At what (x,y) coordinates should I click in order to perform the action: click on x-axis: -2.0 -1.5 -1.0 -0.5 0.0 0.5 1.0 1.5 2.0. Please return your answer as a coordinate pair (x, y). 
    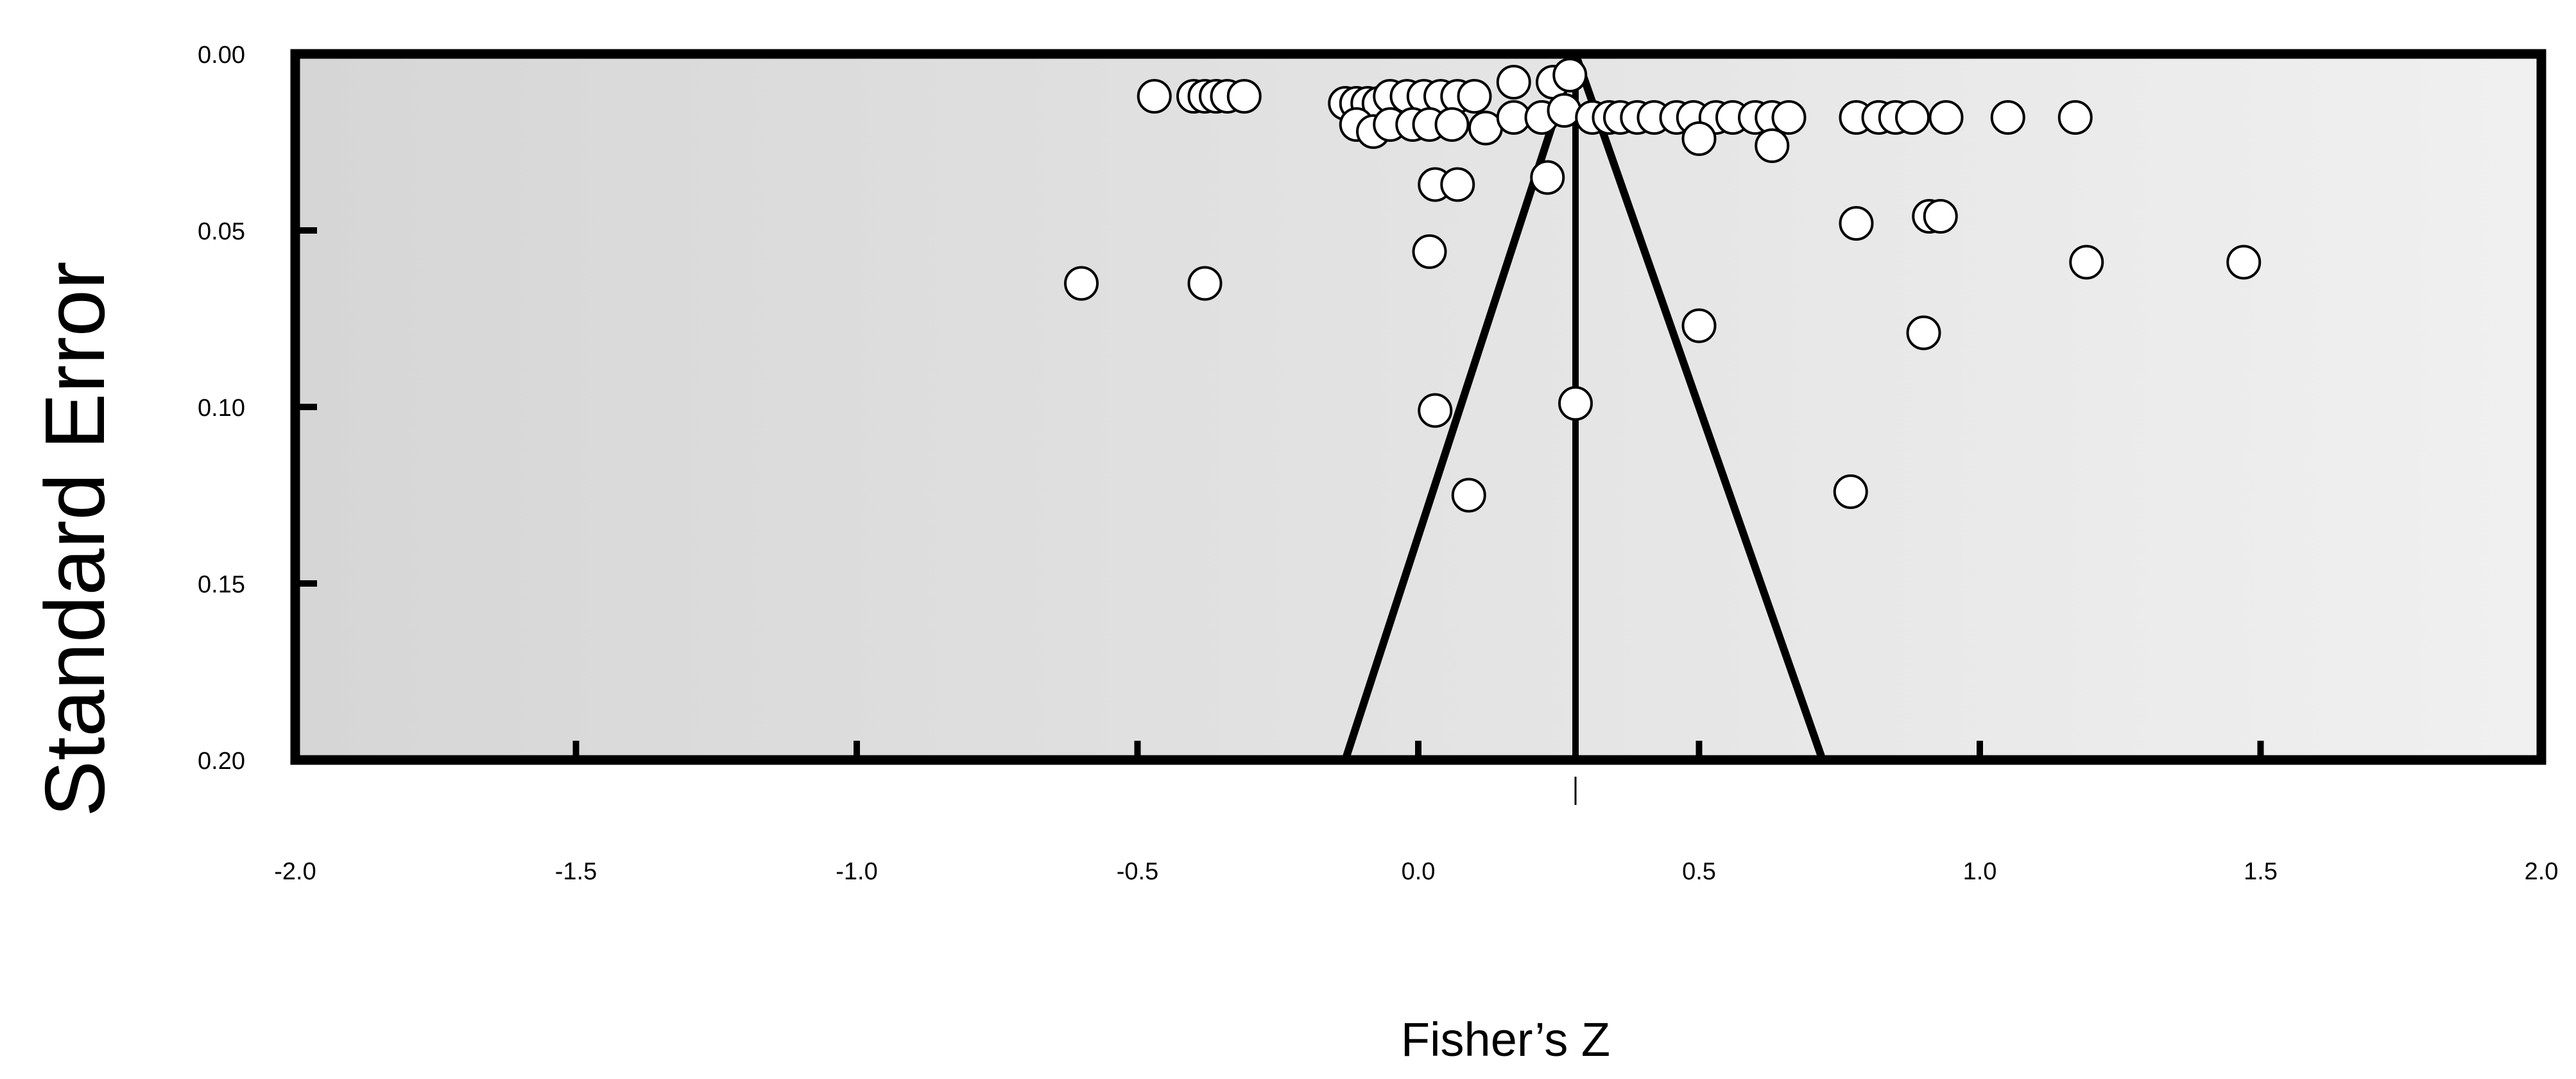
    Looking at the image, I should click on (1416, 813).